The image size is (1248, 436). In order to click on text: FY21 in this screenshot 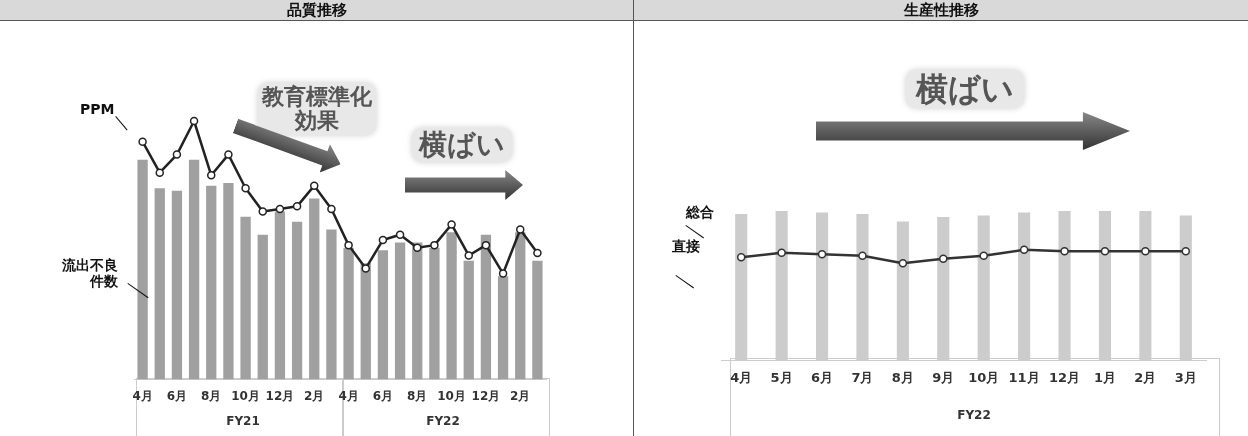, I will do `click(243, 421)`.